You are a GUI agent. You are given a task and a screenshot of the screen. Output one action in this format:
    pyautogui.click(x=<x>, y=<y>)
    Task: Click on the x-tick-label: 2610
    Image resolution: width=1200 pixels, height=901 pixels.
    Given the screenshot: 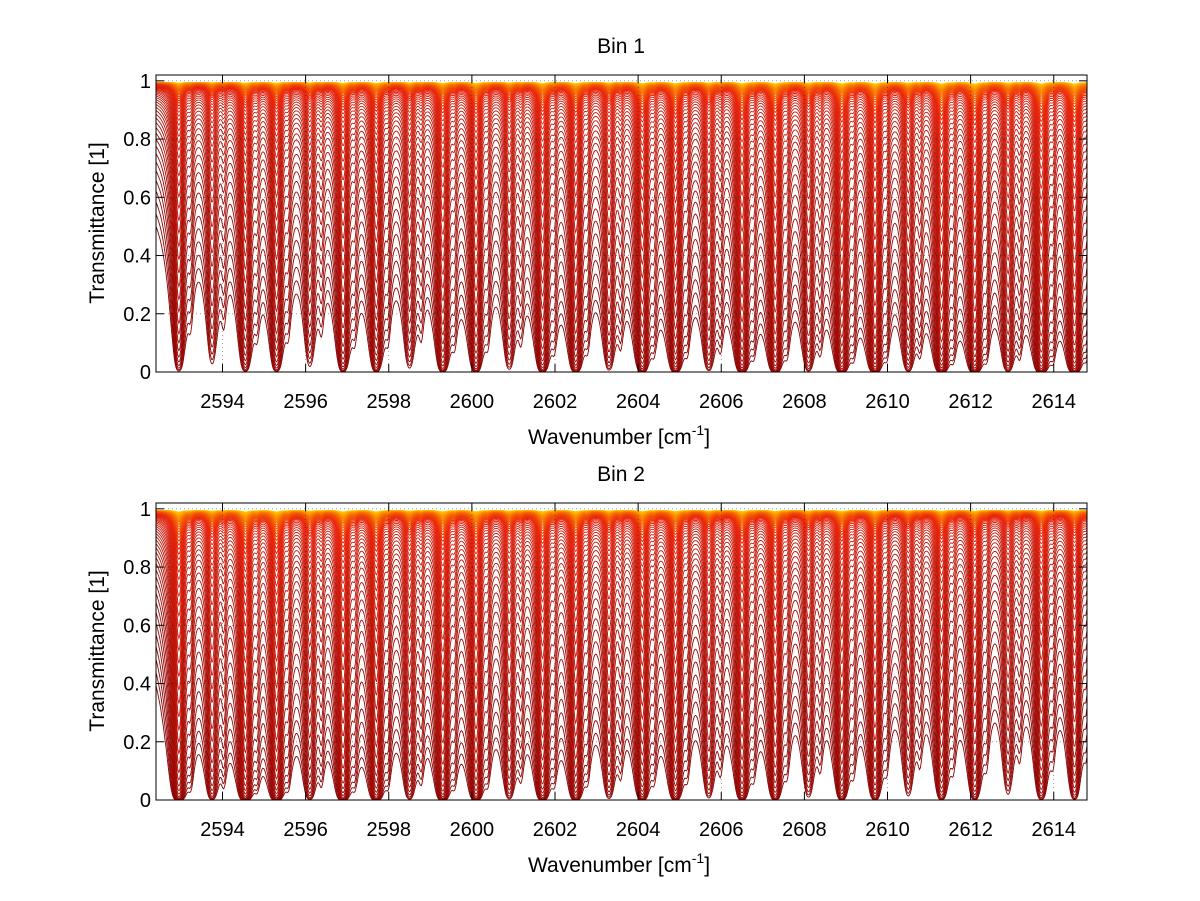 What is the action you would take?
    pyautogui.click(x=887, y=830)
    